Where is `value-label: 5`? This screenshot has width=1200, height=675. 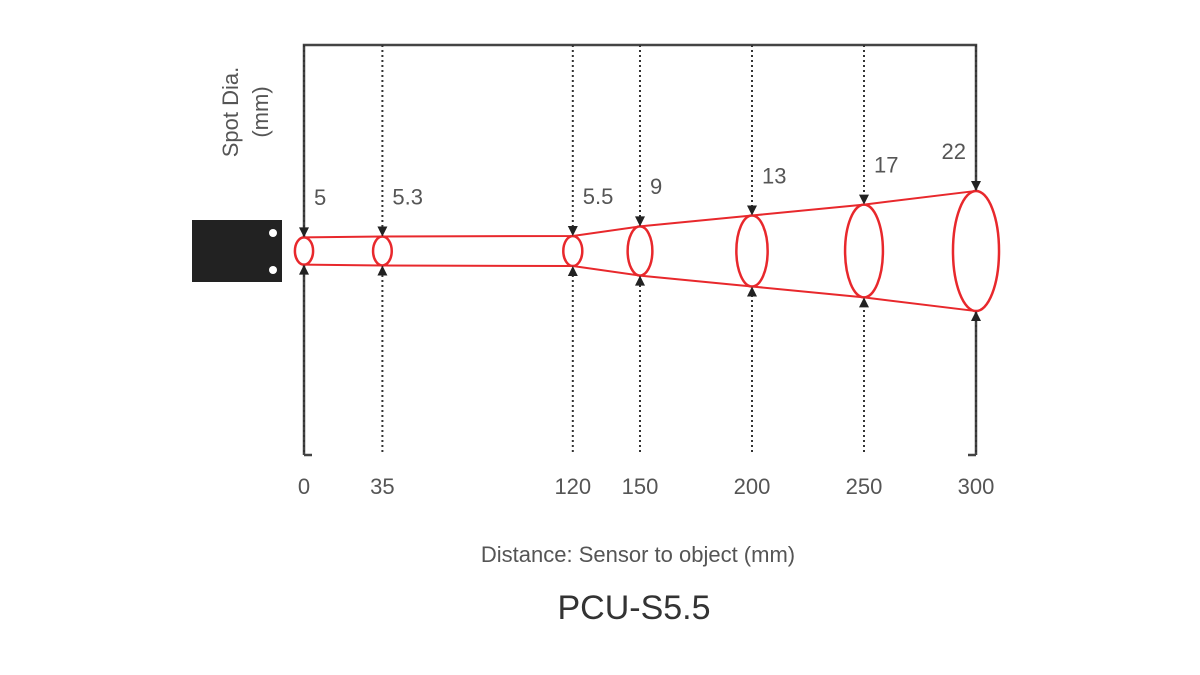
value-label: 5 is located at coordinates (320, 197).